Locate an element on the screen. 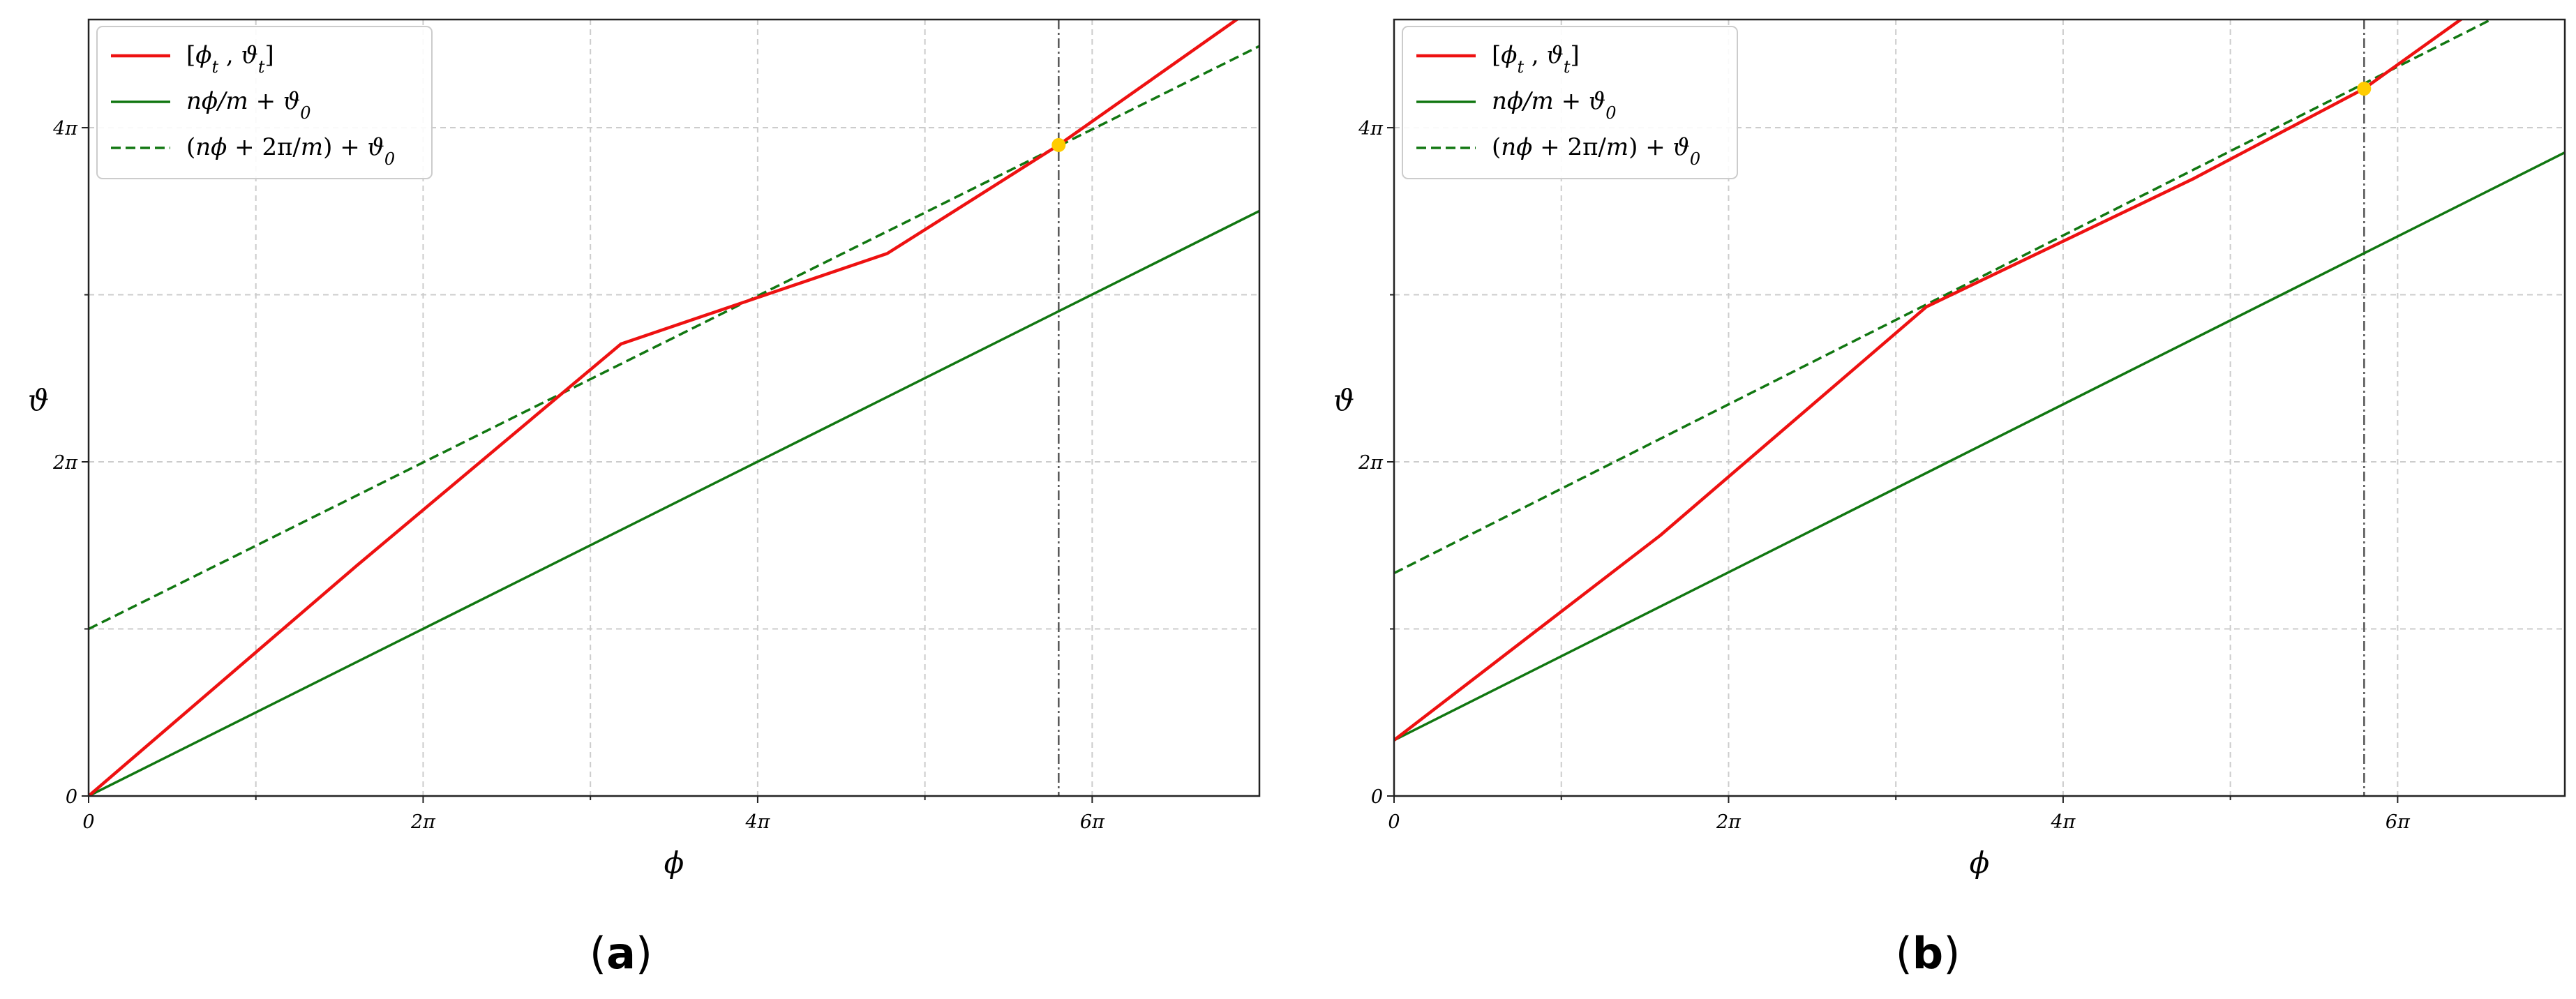 This screenshot has height=999, width=2576. panel-label: (b) is located at coordinates (1928, 953).